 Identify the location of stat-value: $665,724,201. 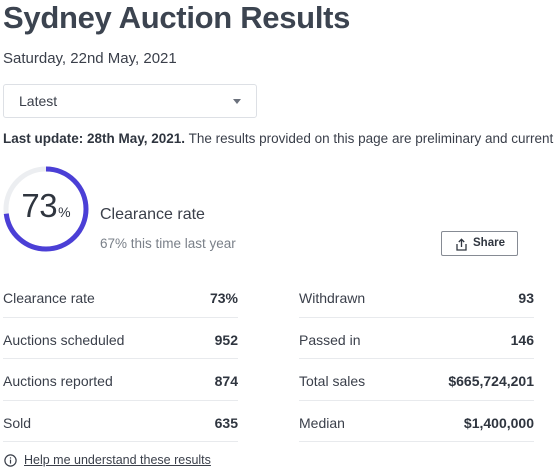
(491, 381).